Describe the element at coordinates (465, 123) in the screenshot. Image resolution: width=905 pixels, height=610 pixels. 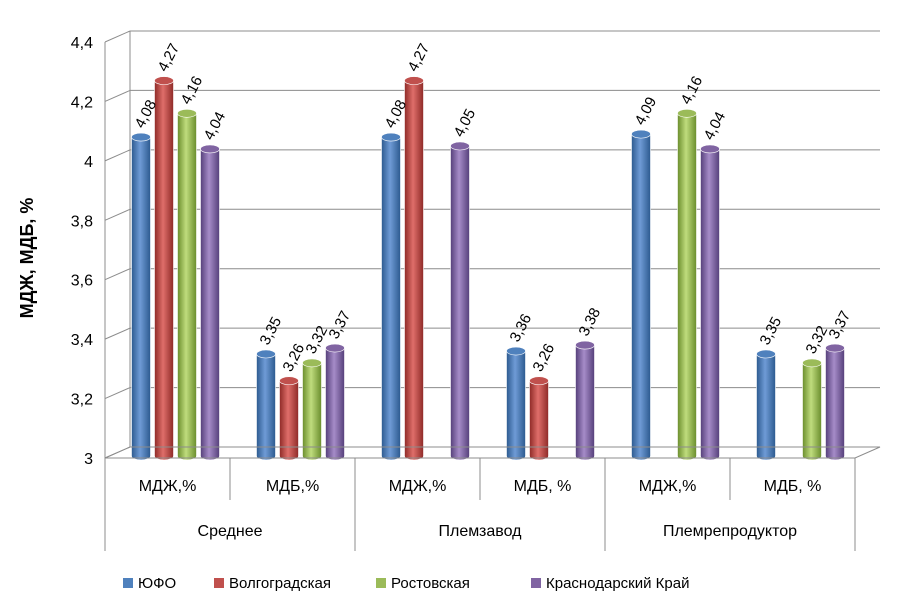
I see `data-label: 4,05` at that location.